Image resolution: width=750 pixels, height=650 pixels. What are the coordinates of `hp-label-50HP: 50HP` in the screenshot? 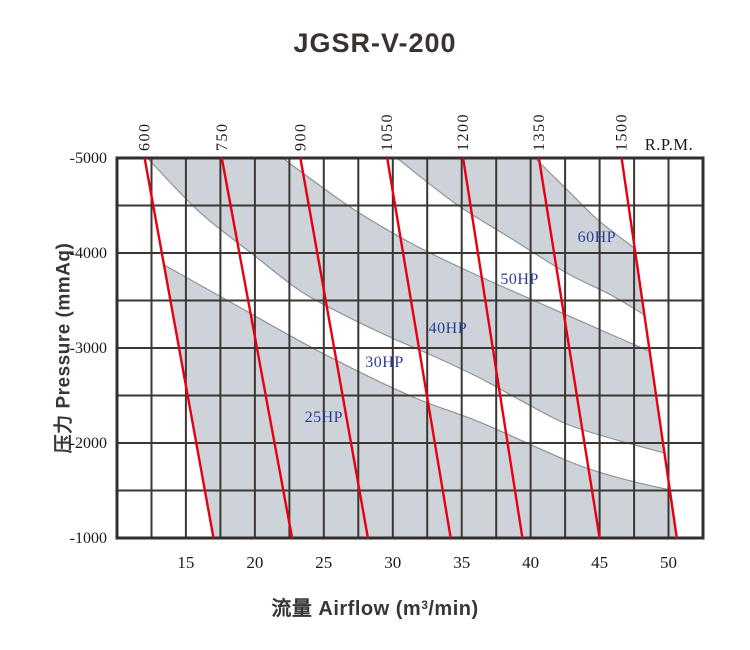 It's located at (519, 279).